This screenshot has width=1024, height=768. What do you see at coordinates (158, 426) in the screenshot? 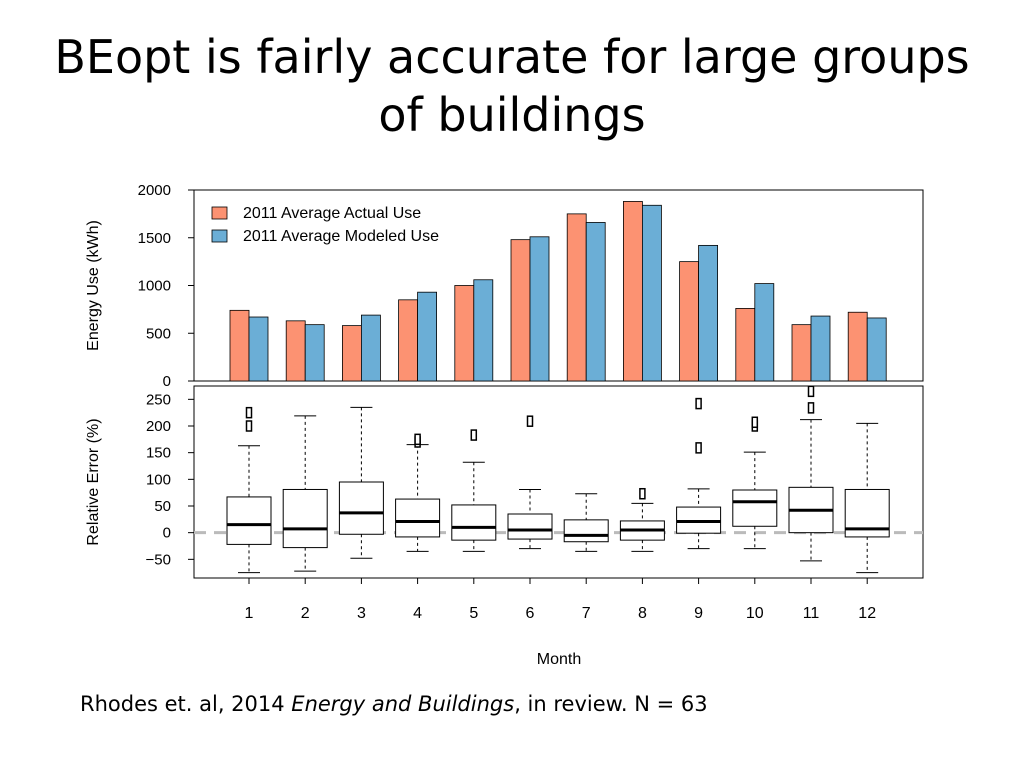
I see `box-y-tick-label: 200` at bounding box center [158, 426].